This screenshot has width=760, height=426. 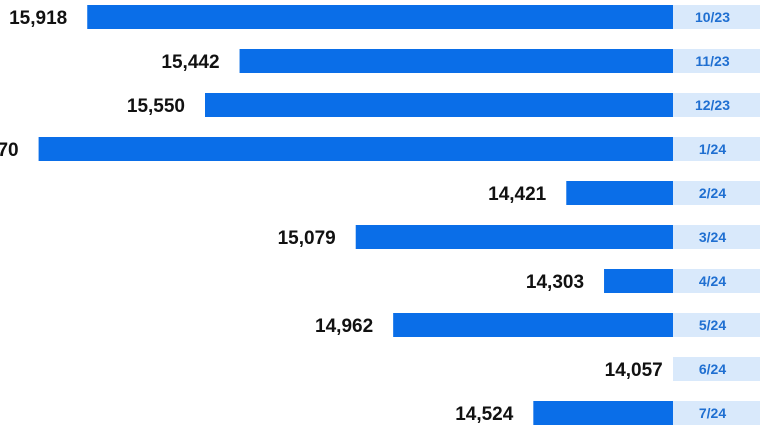 I want to click on bar-row: 12/23 15,550, so click(x=443, y=105).